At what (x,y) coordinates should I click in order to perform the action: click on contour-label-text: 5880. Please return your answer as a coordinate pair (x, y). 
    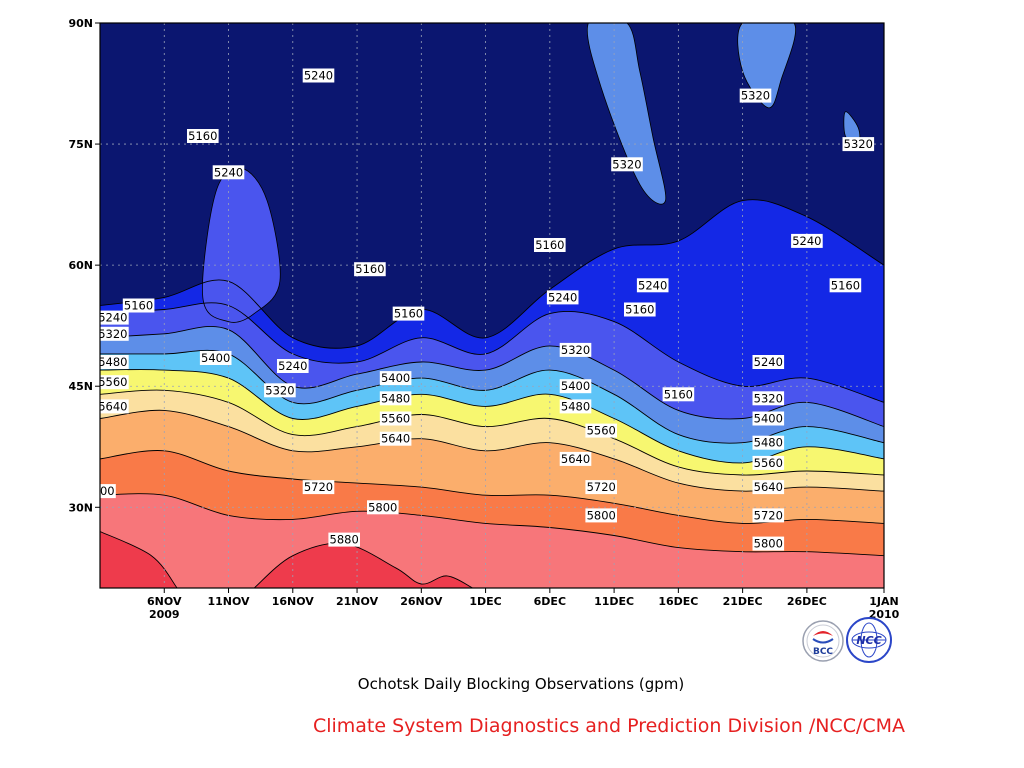
    Looking at the image, I should click on (344, 540).